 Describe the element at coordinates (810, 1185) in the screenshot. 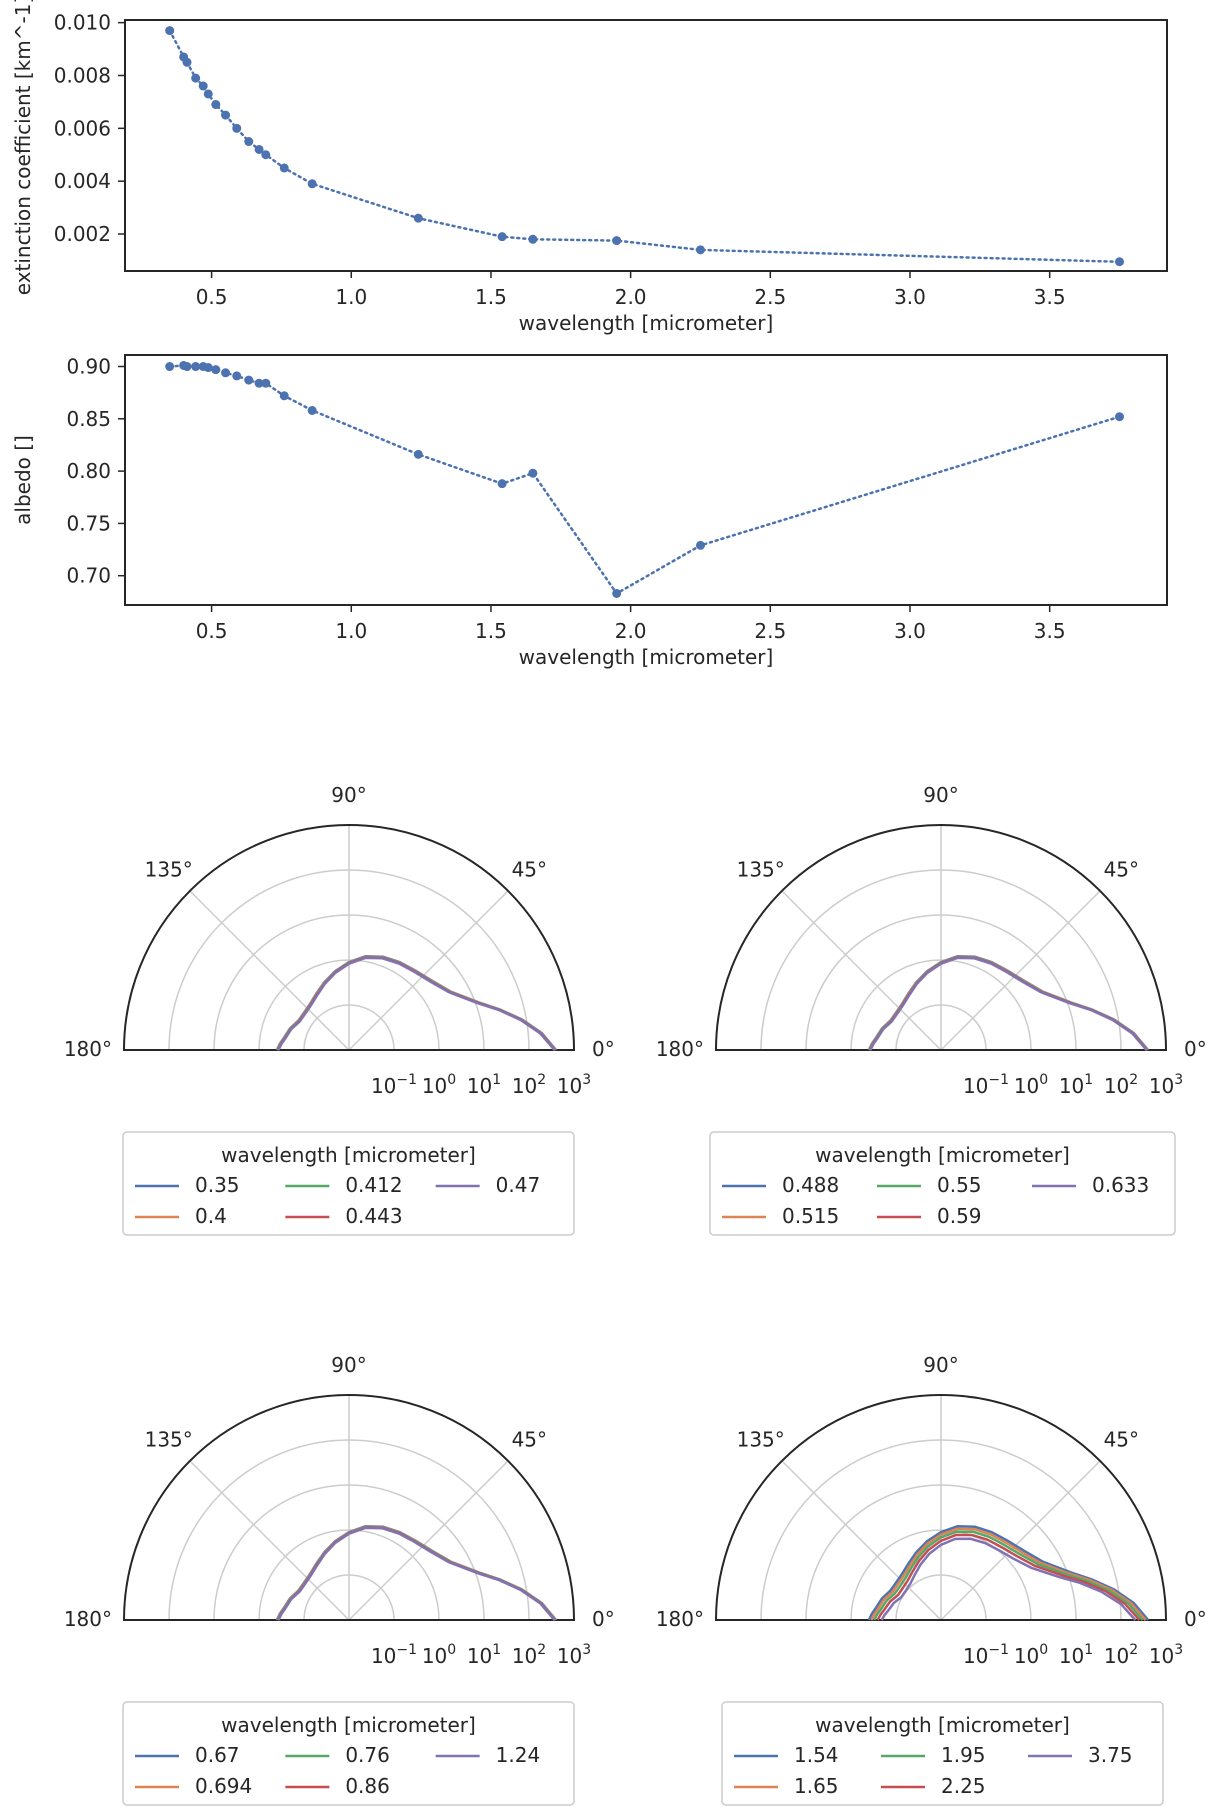

I see `legend-label: 0.488` at that location.